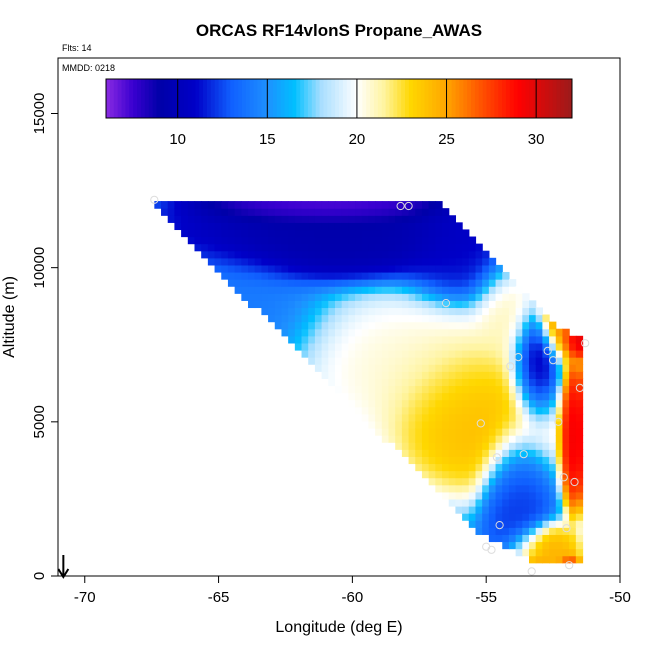 The image size is (650, 650). What do you see at coordinates (353, 597) in the screenshot?
I see `x-tick-label: -60` at bounding box center [353, 597].